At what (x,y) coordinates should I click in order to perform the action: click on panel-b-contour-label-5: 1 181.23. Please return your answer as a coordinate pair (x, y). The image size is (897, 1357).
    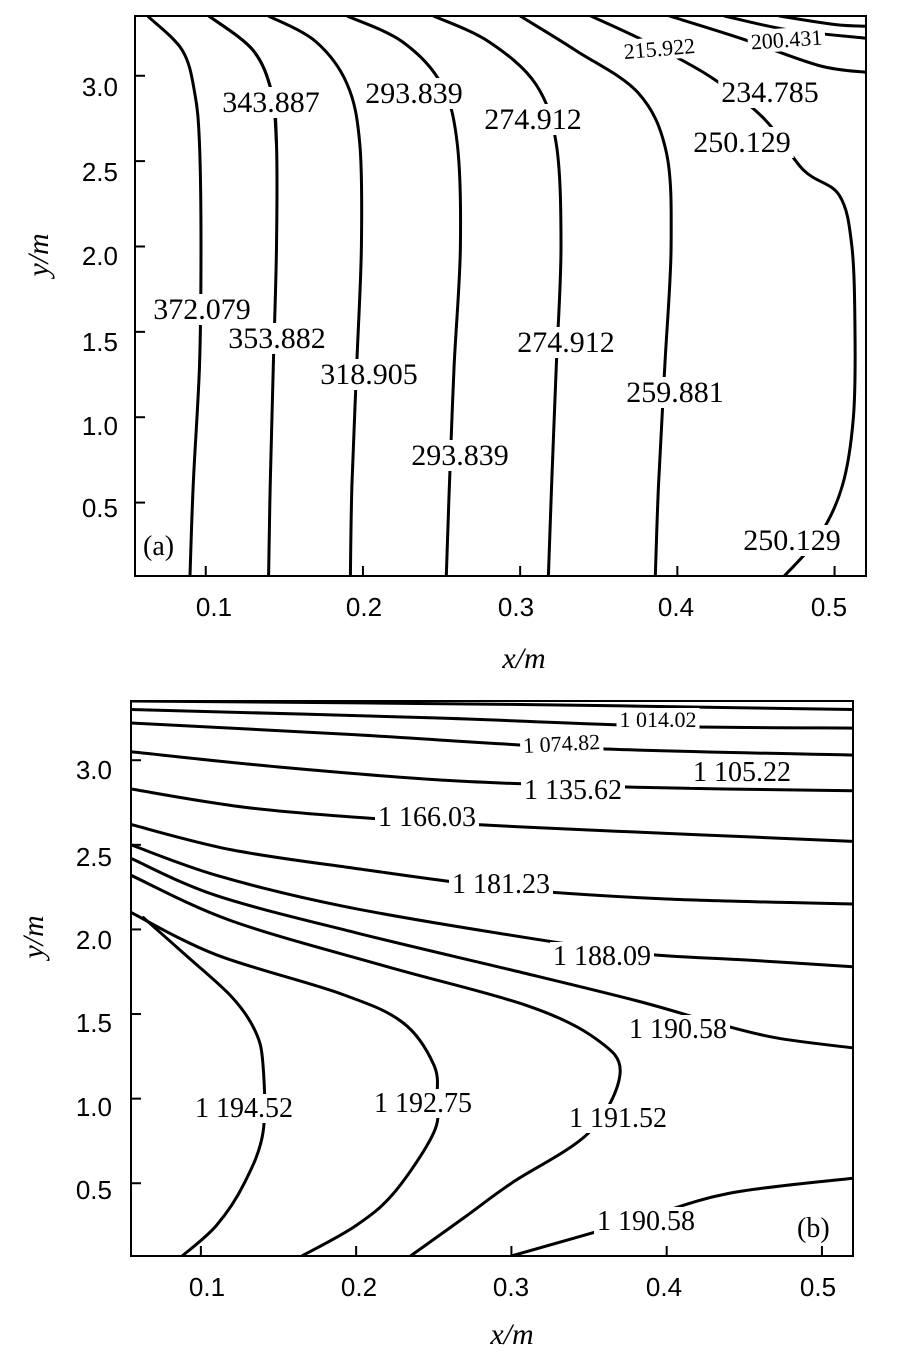
    Looking at the image, I should click on (501, 884).